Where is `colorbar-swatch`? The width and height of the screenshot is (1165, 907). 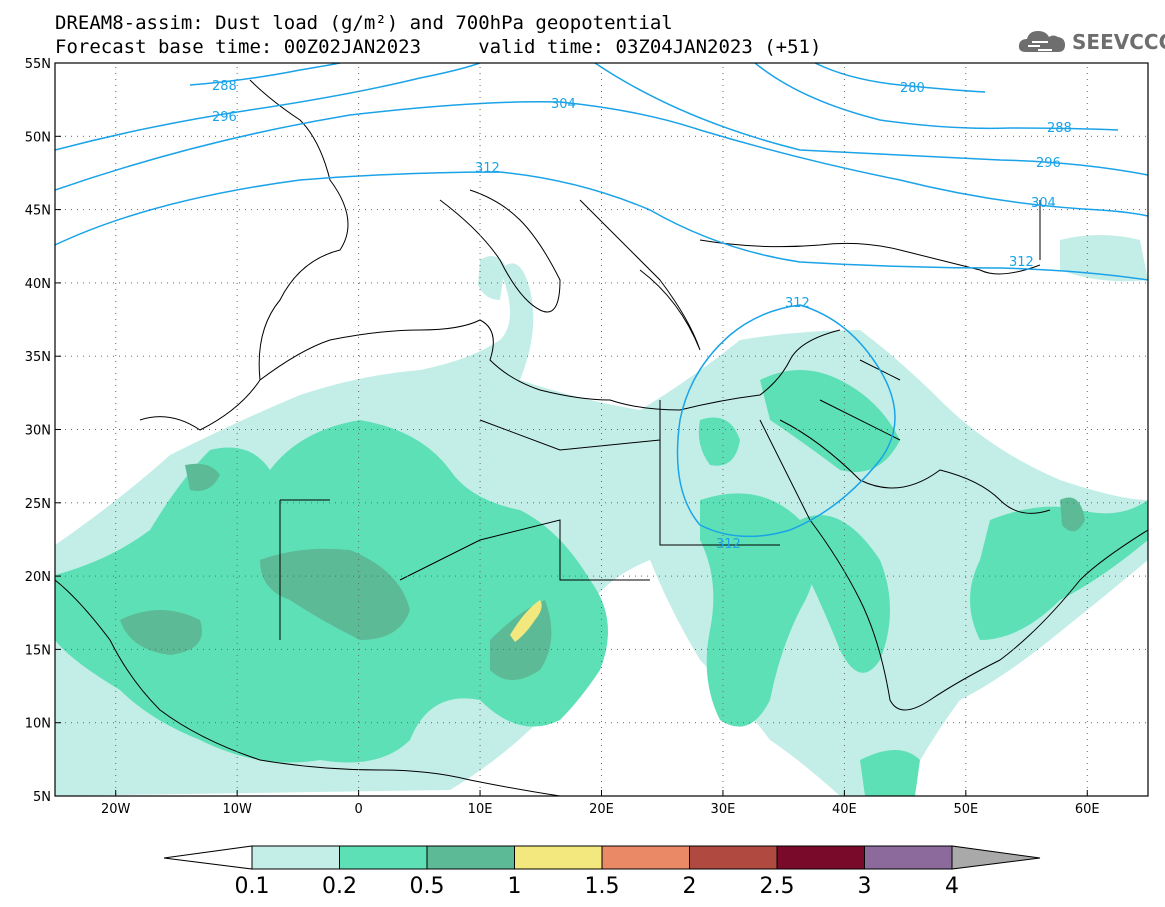 colorbar-swatch is located at coordinates (470, 857).